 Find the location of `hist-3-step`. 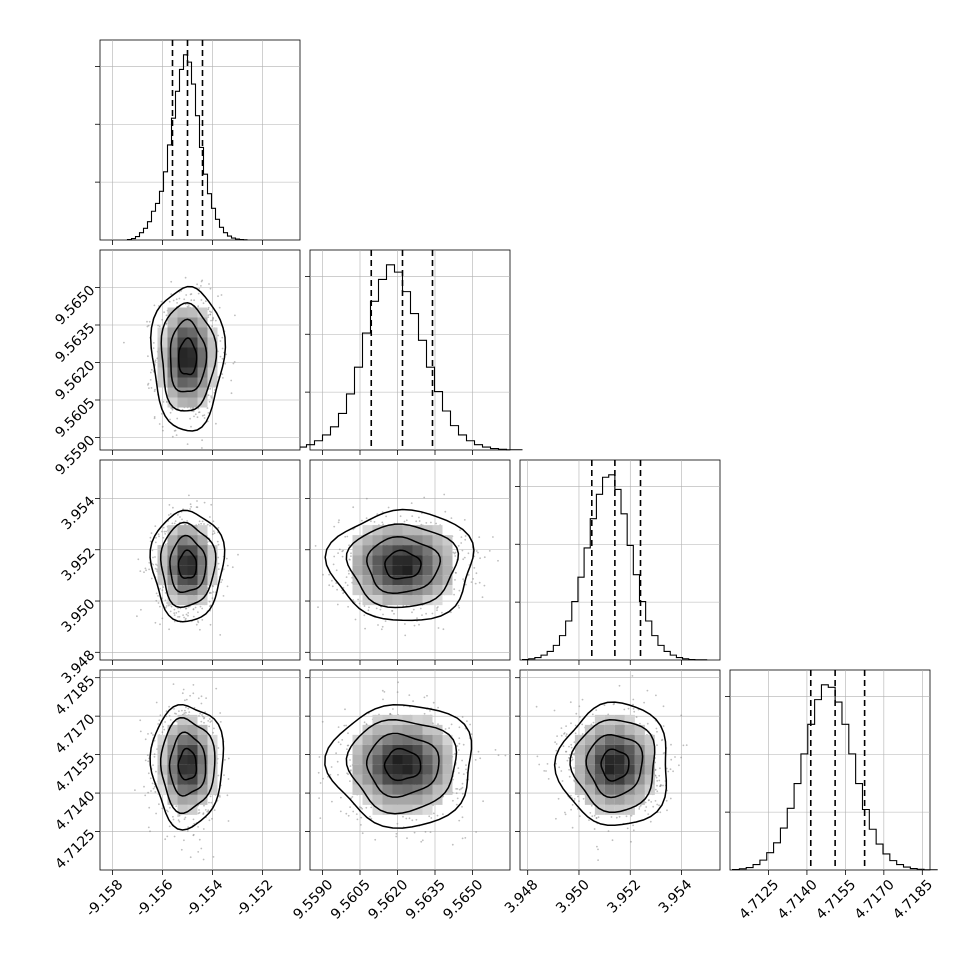

hist-3-step is located at coordinates (835, 777).